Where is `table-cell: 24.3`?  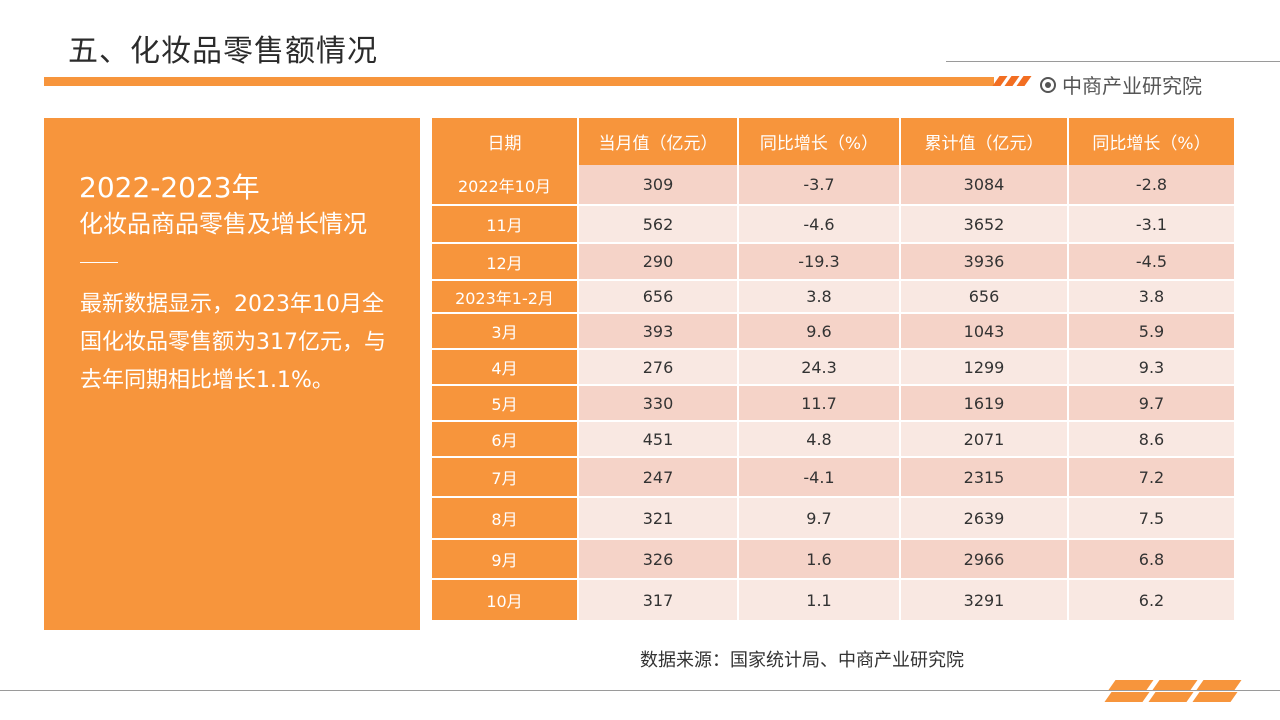 table-cell: 24.3 is located at coordinates (819, 367).